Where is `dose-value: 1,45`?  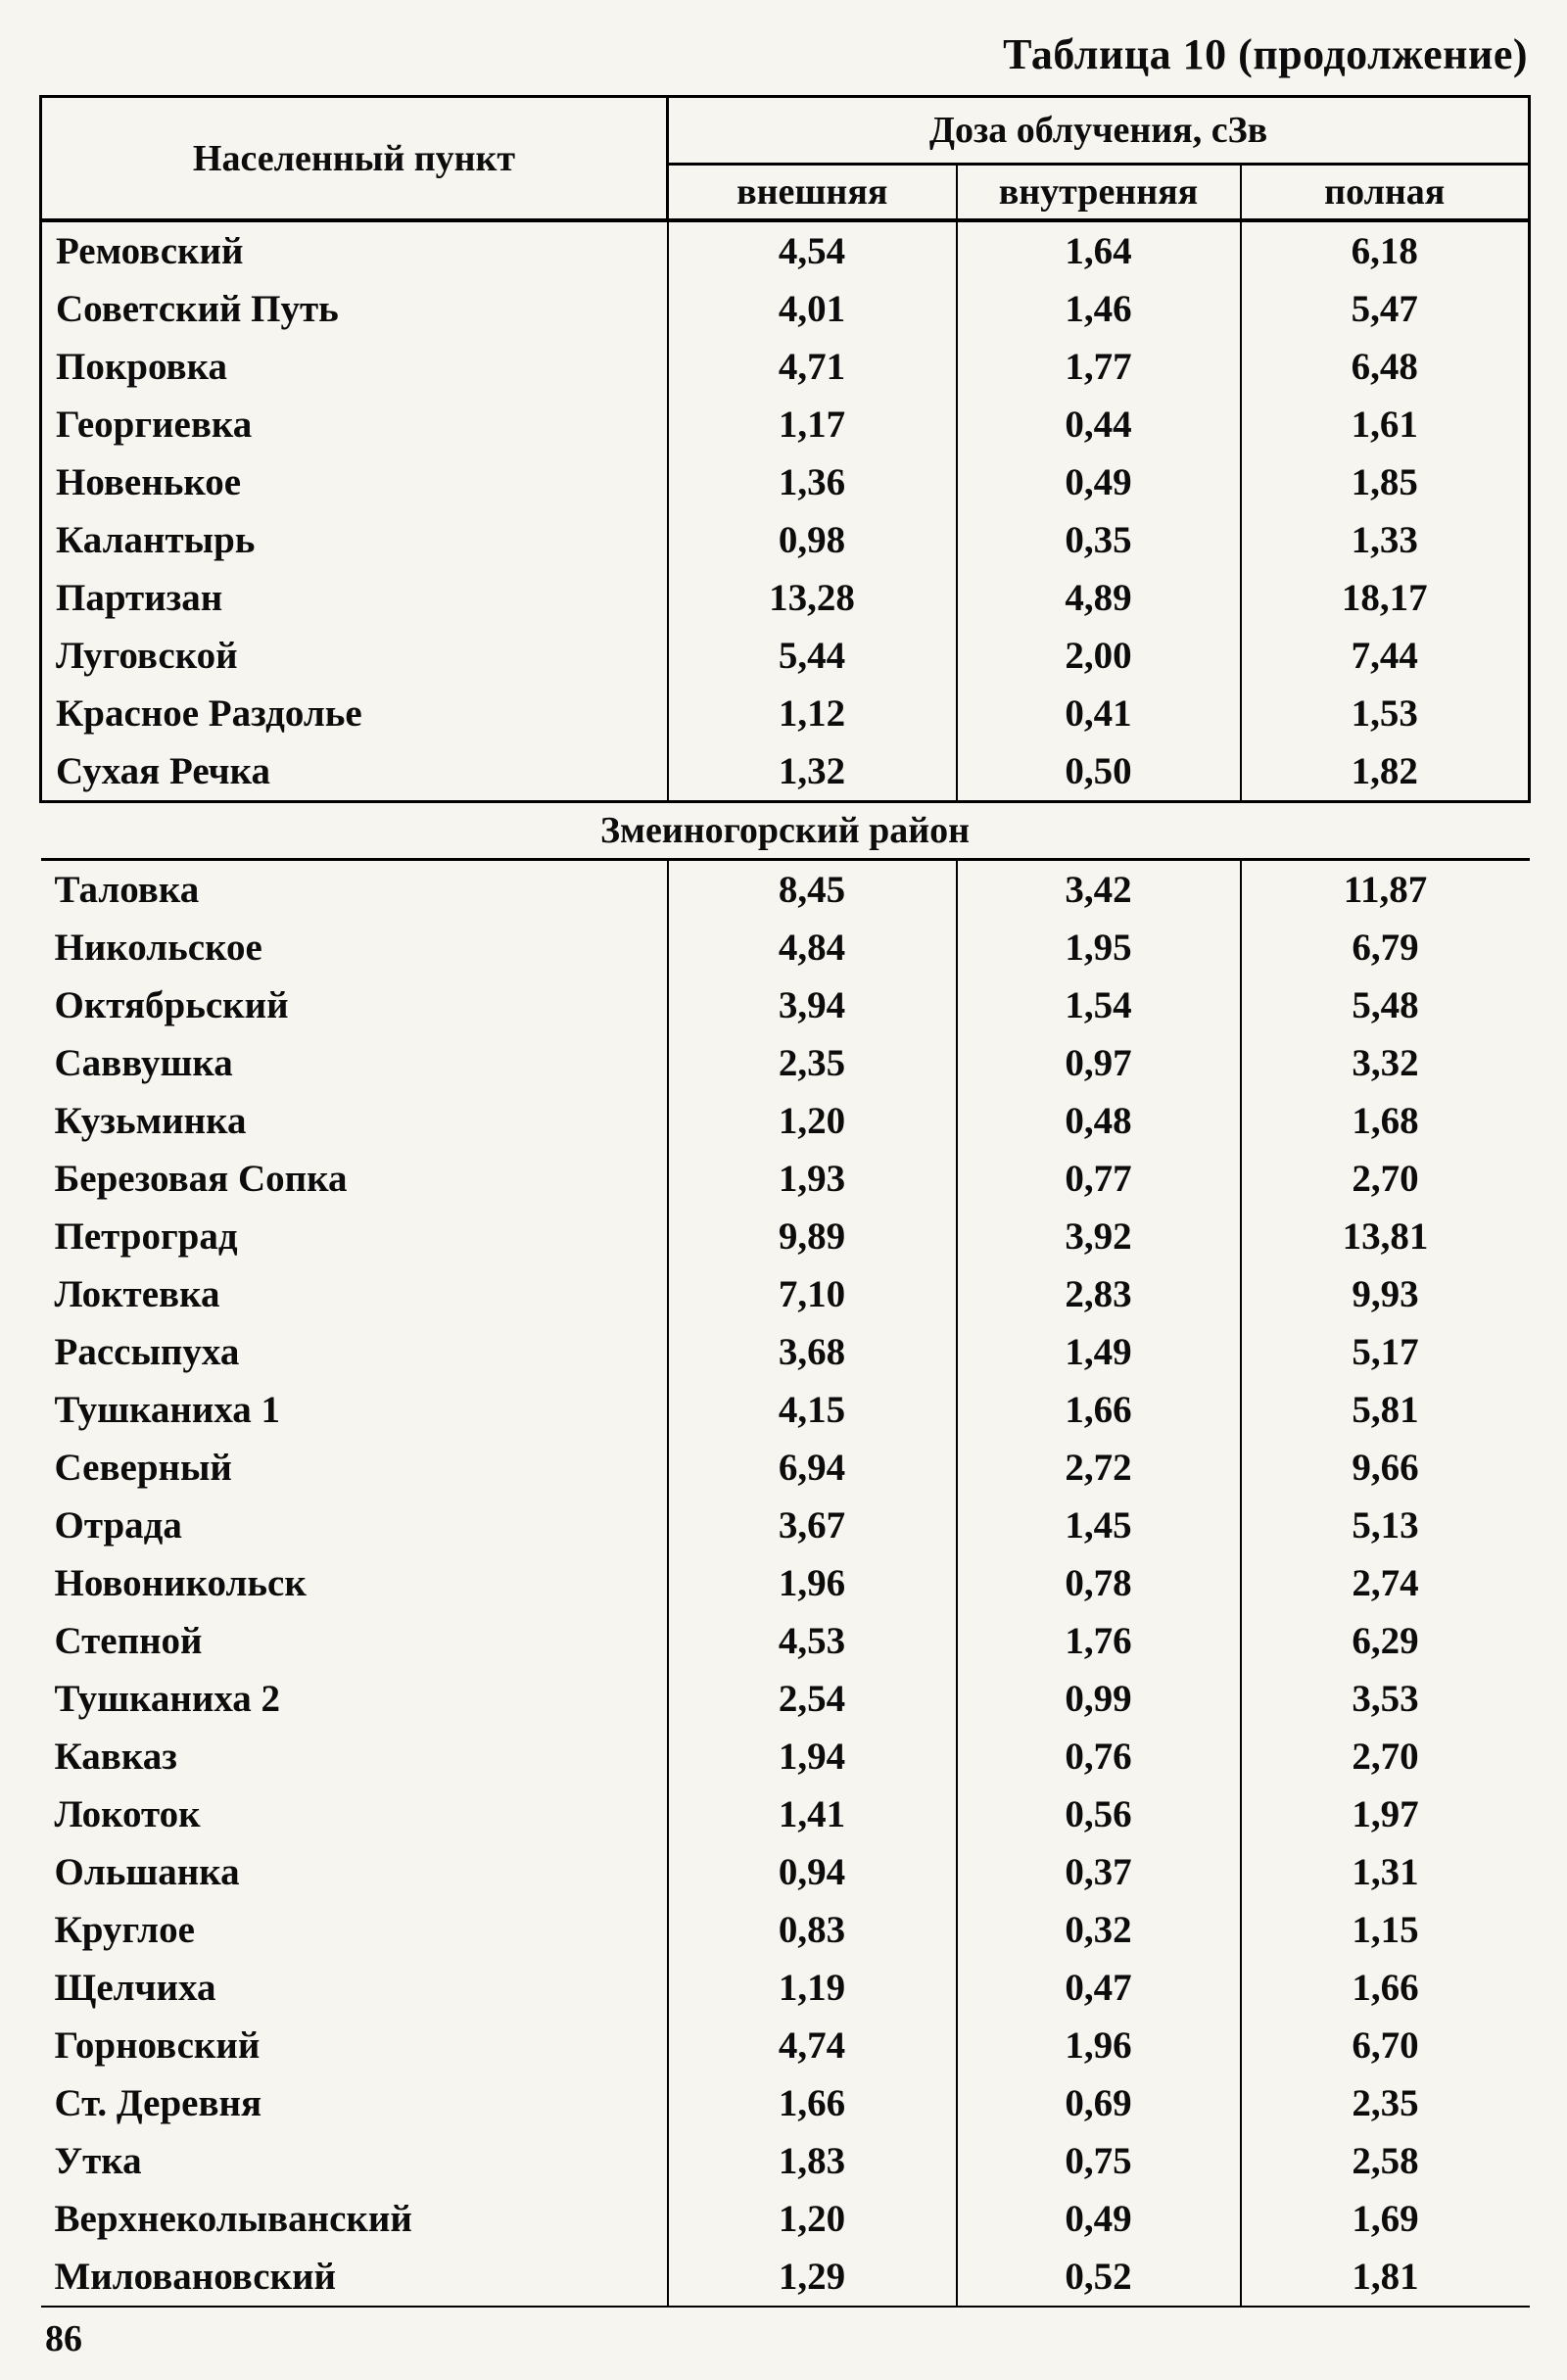
dose-value: 1,45 is located at coordinates (1098, 1525).